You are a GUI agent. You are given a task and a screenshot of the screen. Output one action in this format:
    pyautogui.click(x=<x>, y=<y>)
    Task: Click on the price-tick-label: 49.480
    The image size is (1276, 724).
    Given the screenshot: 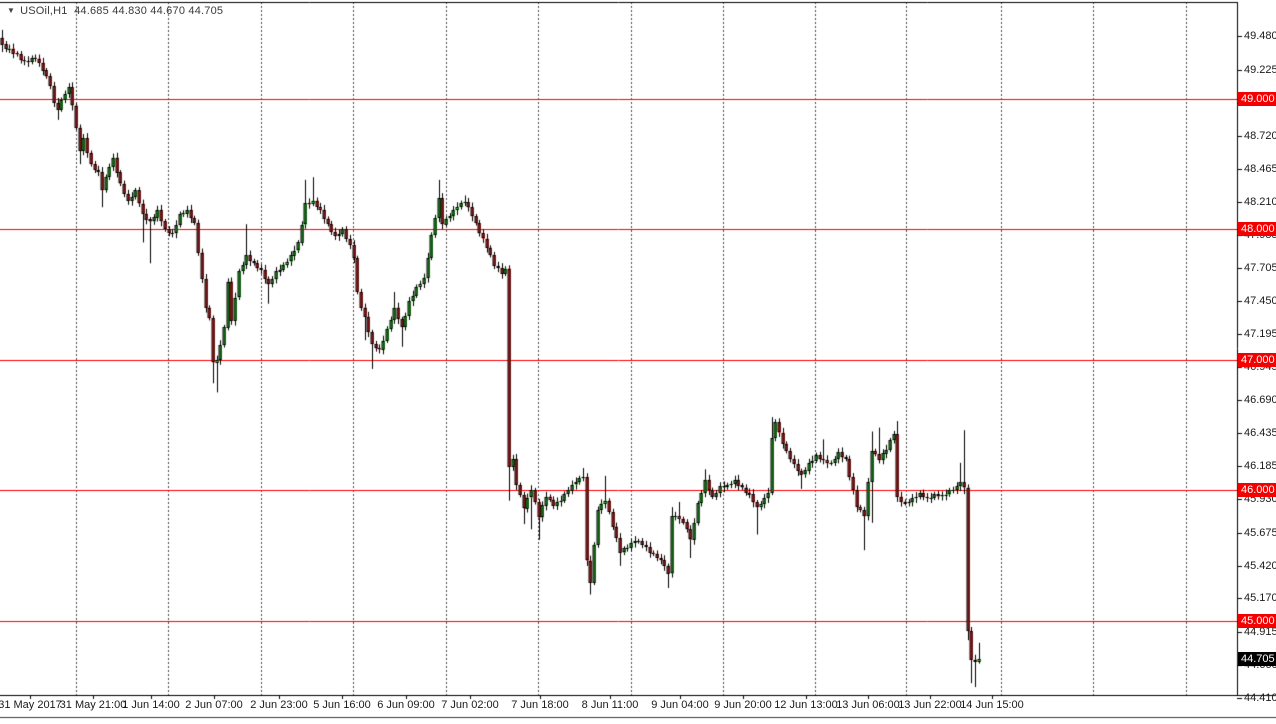 What is the action you would take?
    pyautogui.click(x=1260, y=36)
    